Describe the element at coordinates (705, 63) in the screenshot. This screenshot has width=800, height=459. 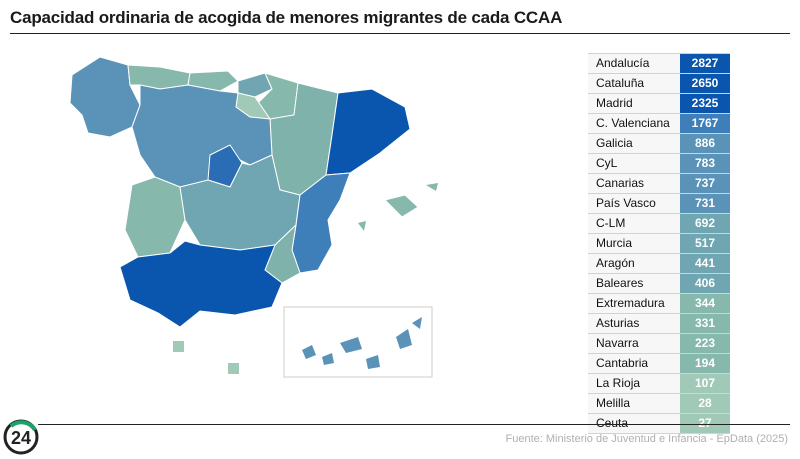
I see `row-value: 2827` at that location.